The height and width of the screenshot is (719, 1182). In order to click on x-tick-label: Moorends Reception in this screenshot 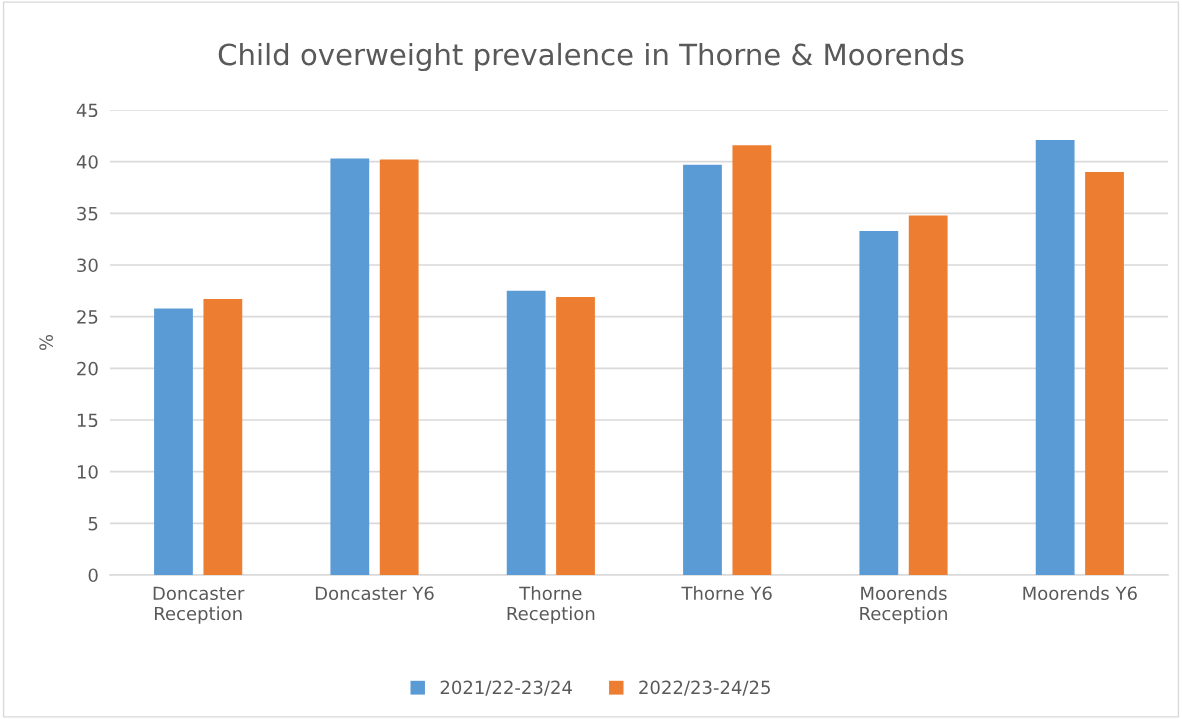, I will do `click(903, 605)`.